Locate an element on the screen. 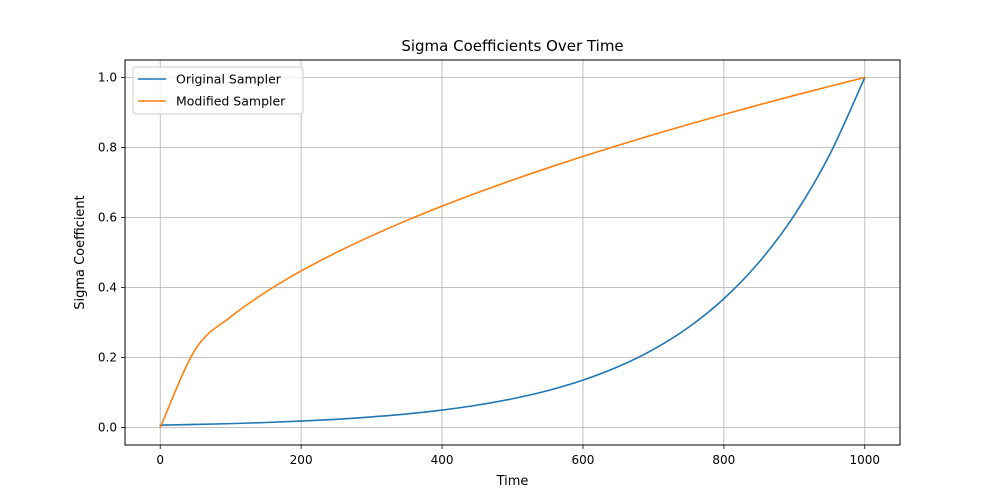  legend: Original Sampler Modified Sampler is located at coordinates (218, 90).